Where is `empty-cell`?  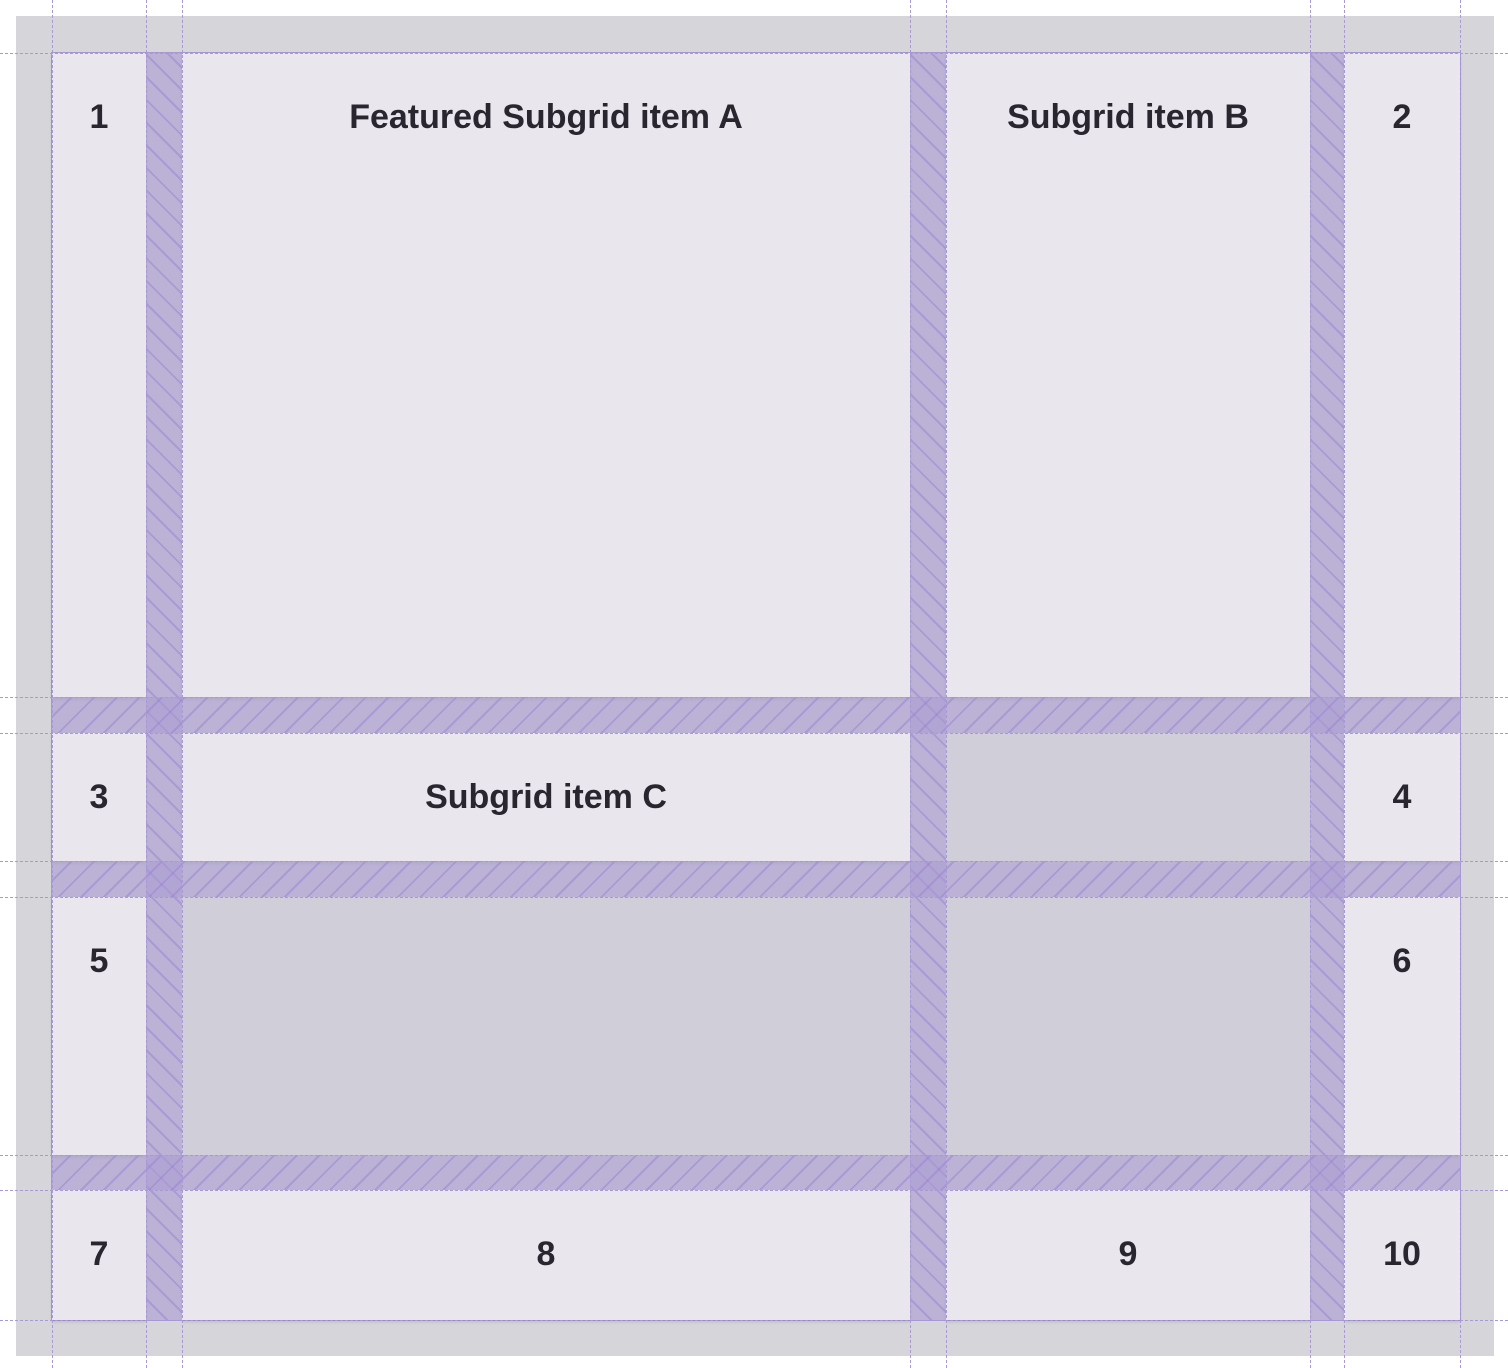 empty-cell is located at coordinates (1128, 797).